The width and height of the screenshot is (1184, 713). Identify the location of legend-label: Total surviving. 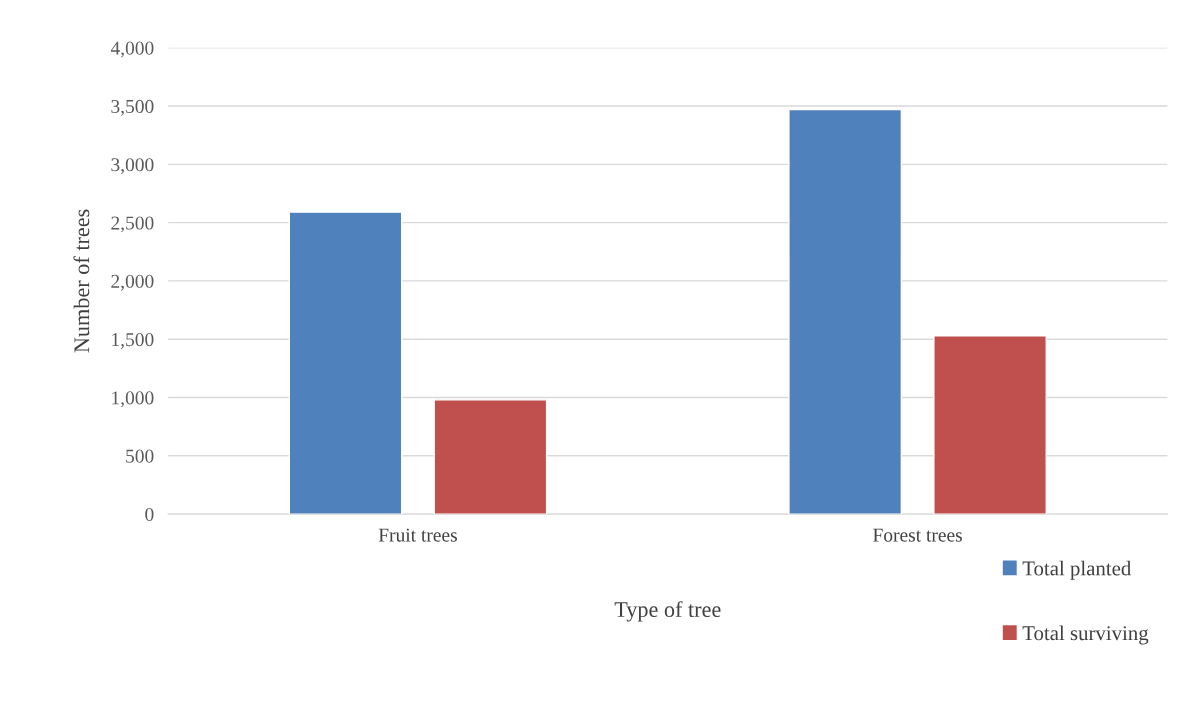
(1085, 635).